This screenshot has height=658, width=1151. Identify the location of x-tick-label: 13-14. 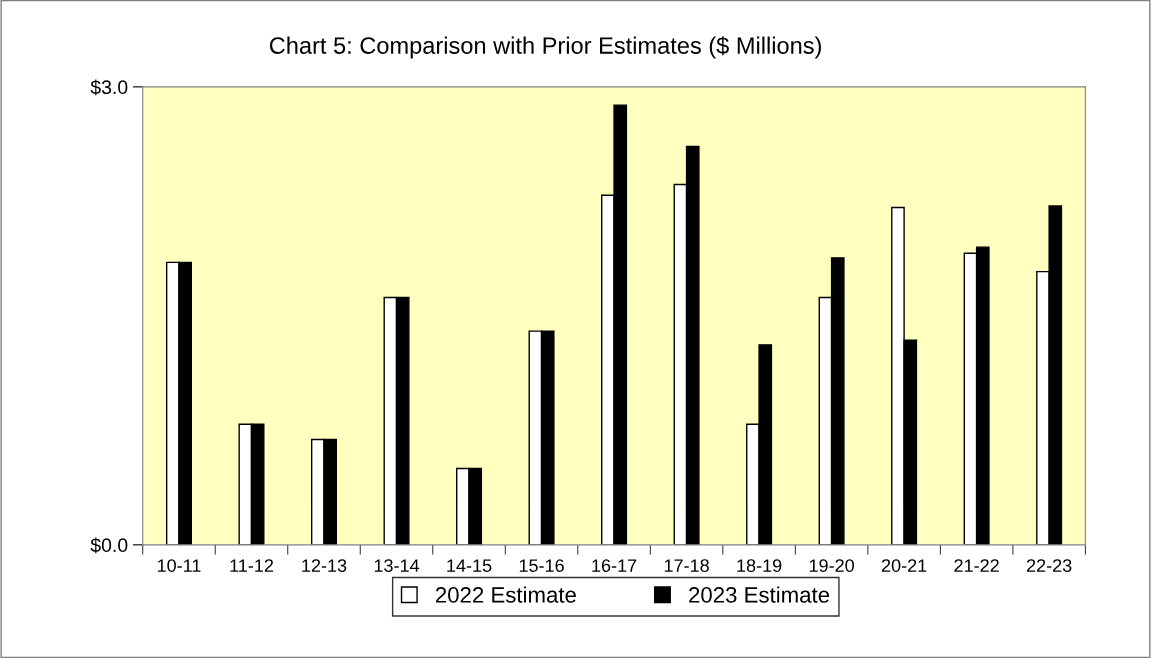
(397, 565).